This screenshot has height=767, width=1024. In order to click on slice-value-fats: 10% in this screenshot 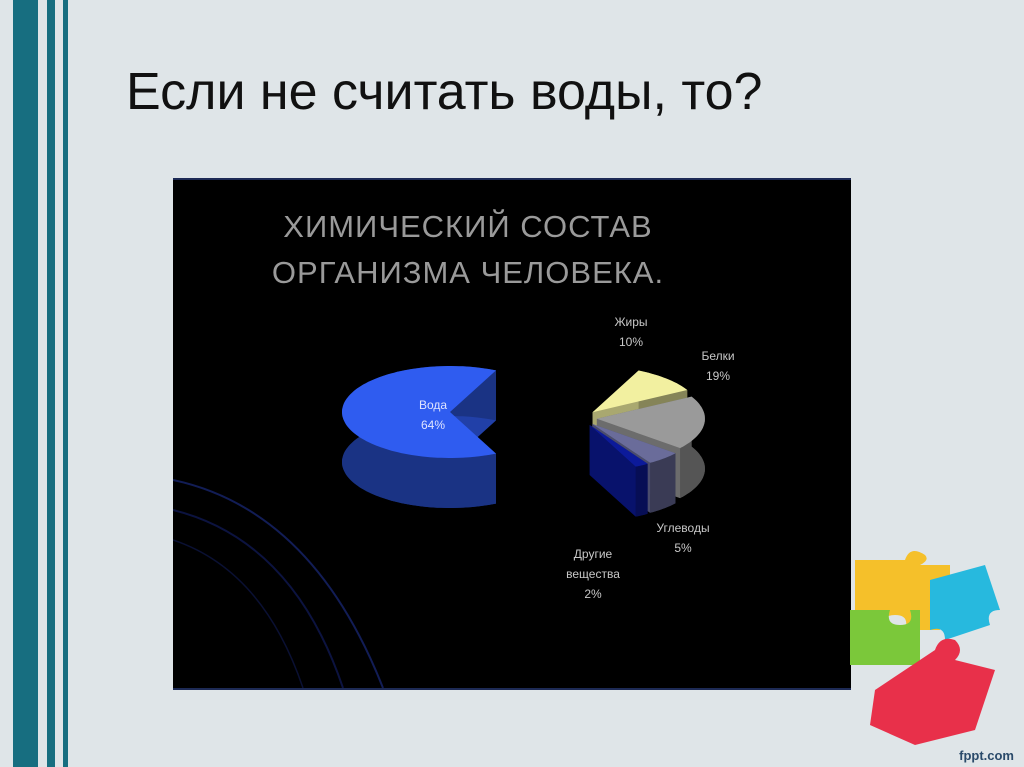, I will do `click(631, 342)`.